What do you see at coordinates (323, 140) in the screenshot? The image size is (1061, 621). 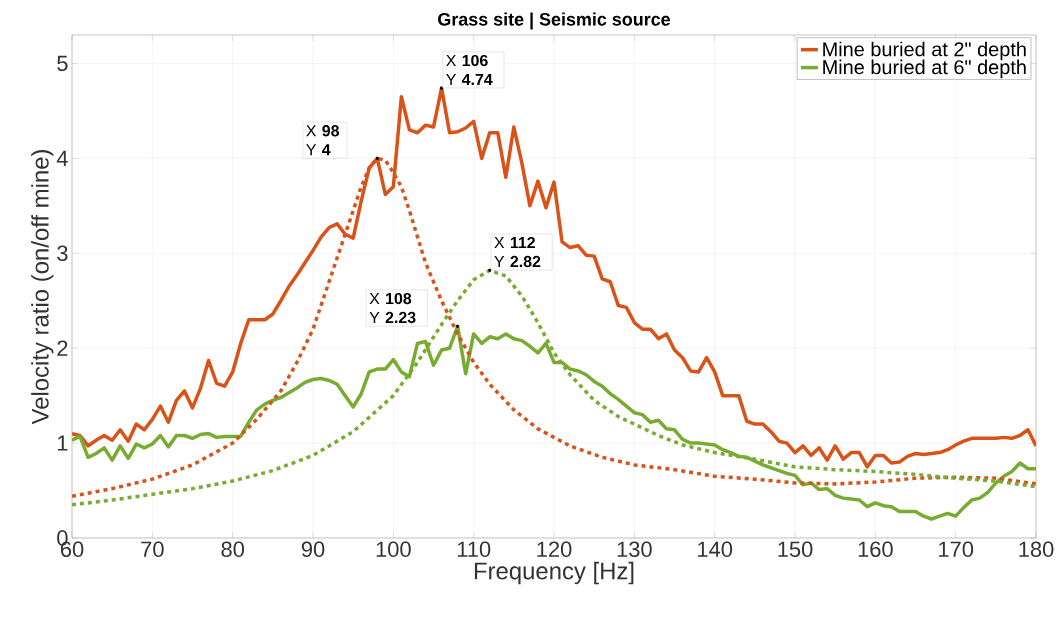 I see `annotation: X 98 Y 4` at bounding box center [323, 140].